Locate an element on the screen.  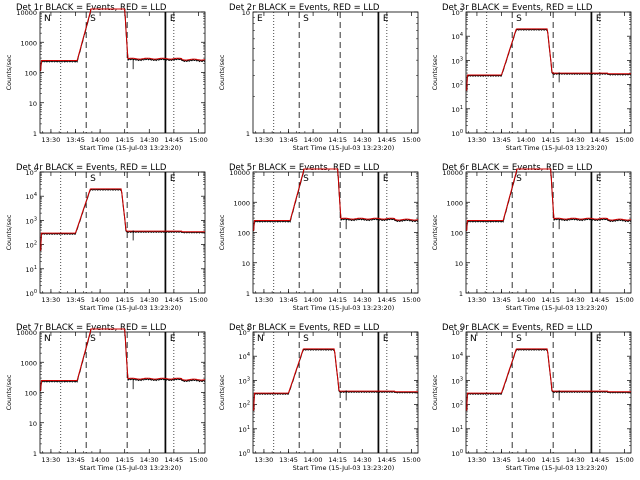
y-tick-label: 10⁵ is located at coordinates (457, 332).